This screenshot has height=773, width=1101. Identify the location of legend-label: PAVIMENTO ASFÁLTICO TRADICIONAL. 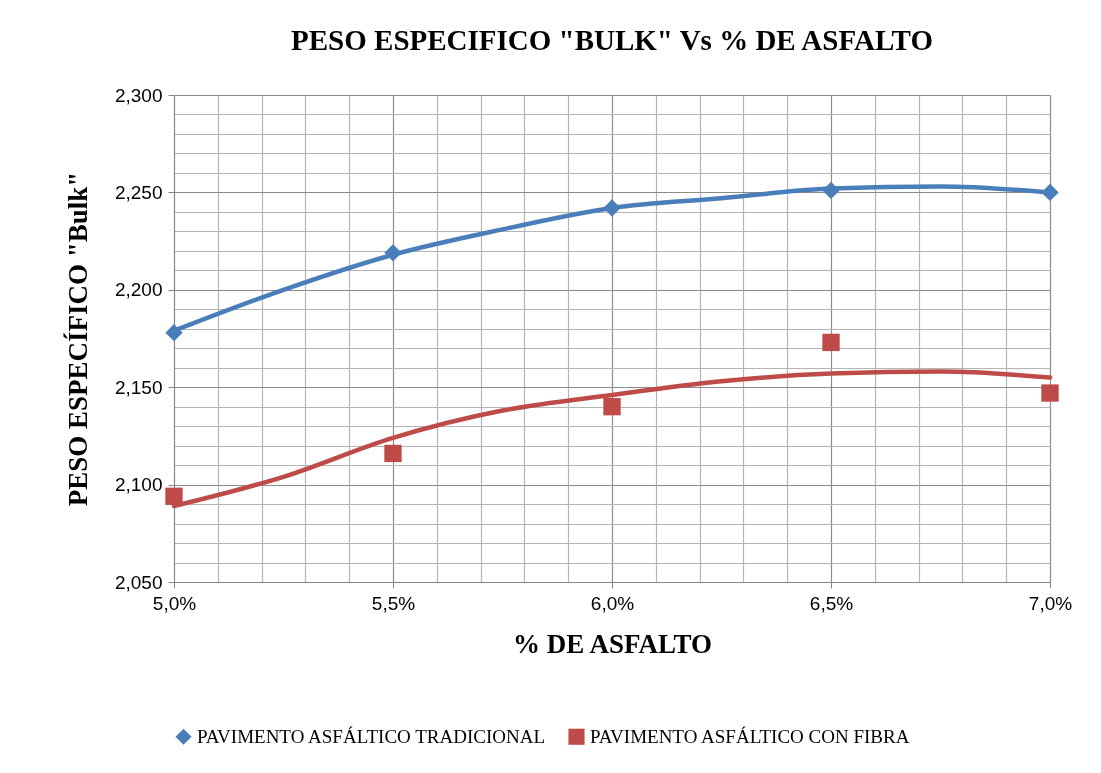
(371, 736).